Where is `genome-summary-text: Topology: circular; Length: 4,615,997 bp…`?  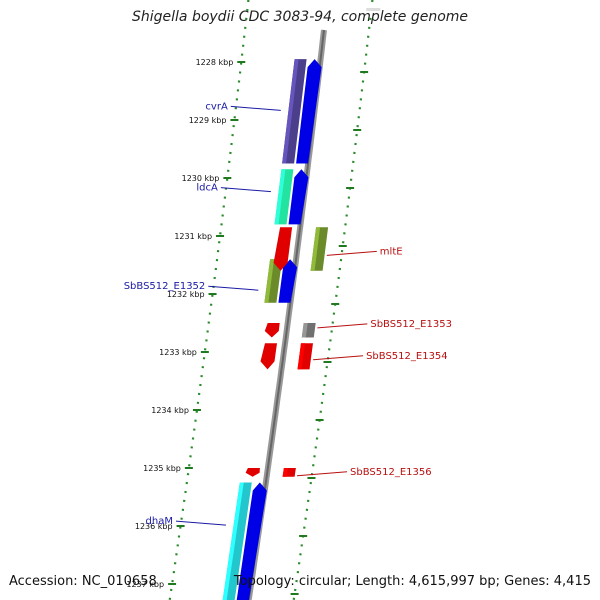
genome-summary-text: Topology: circular; Length: 4,615,997 bp… is located at coordinates (412, 581).